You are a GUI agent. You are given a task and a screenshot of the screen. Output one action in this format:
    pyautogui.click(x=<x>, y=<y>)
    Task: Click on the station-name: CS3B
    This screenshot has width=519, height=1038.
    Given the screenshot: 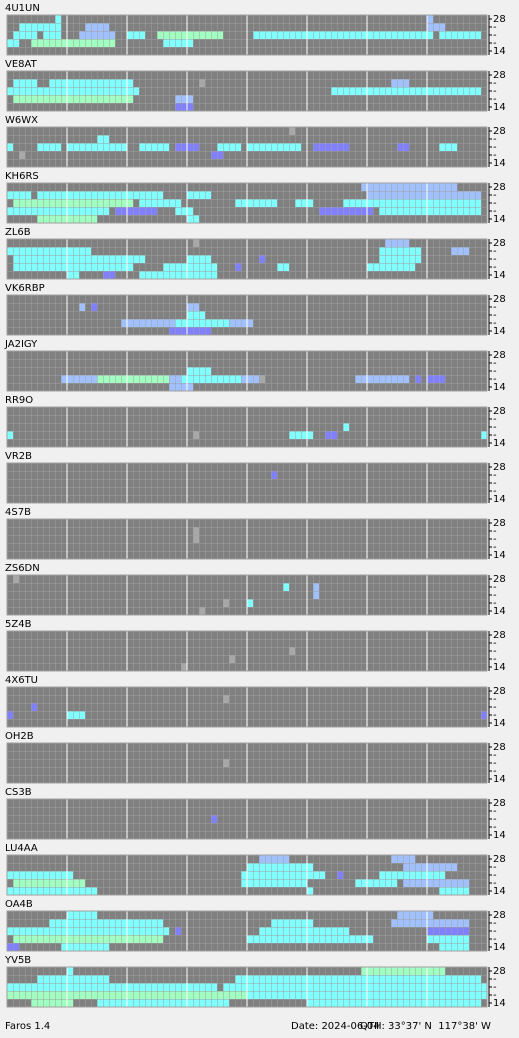 What is the action you would take?
    pyautogui.click(x=18, y=792)
    